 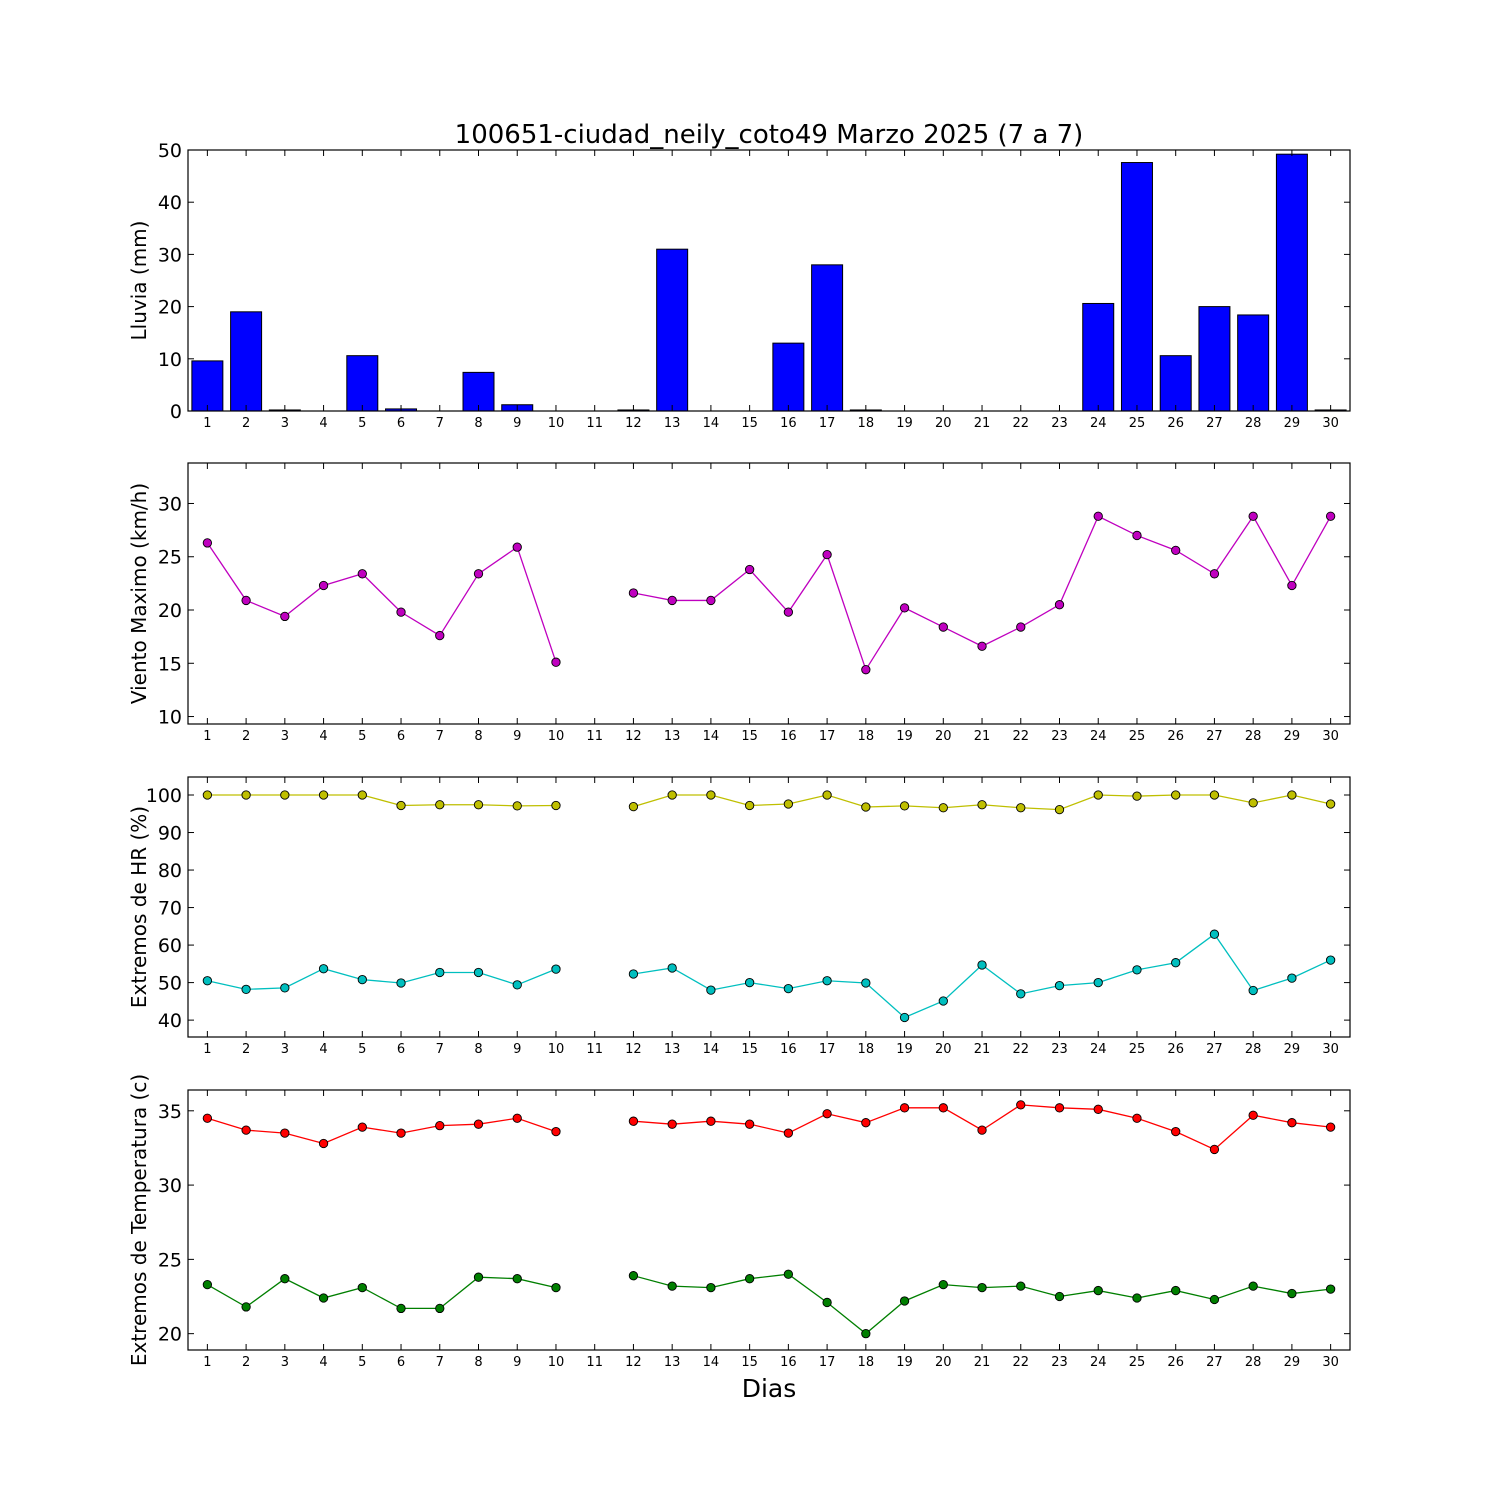 What do you see at coordinates (401, 1049) in the screenshot?
I see `humidity-xtick-label: 6` at bounding box center [401, 1049].